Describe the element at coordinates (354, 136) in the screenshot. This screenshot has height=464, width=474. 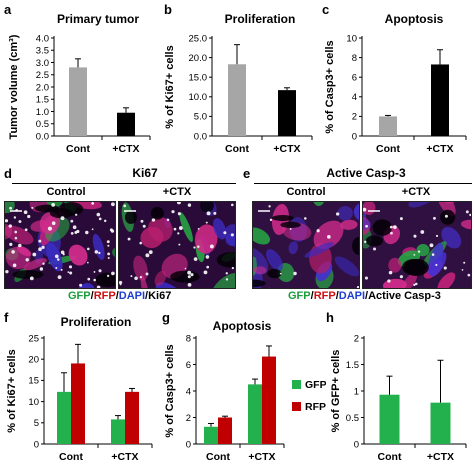
I see `y-tick-label: 0` at that location.